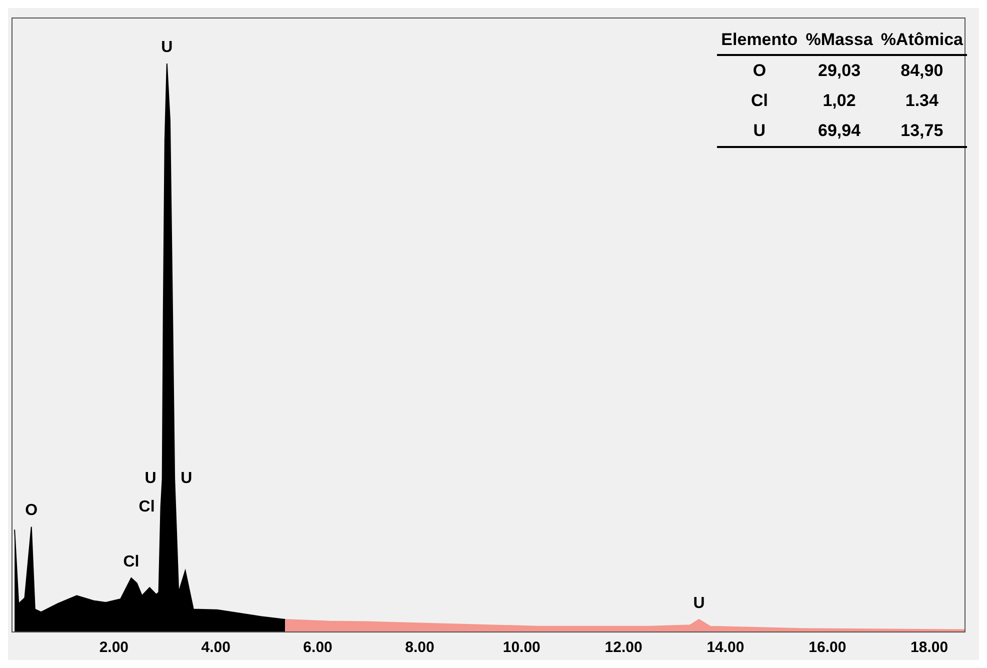 Image resolution: width=987 pixels, height=668 pixels. What do you see at coordinates (839, 71) in the screenshot?
I see `annotation: 29,03` at bounding box center [839, 71].